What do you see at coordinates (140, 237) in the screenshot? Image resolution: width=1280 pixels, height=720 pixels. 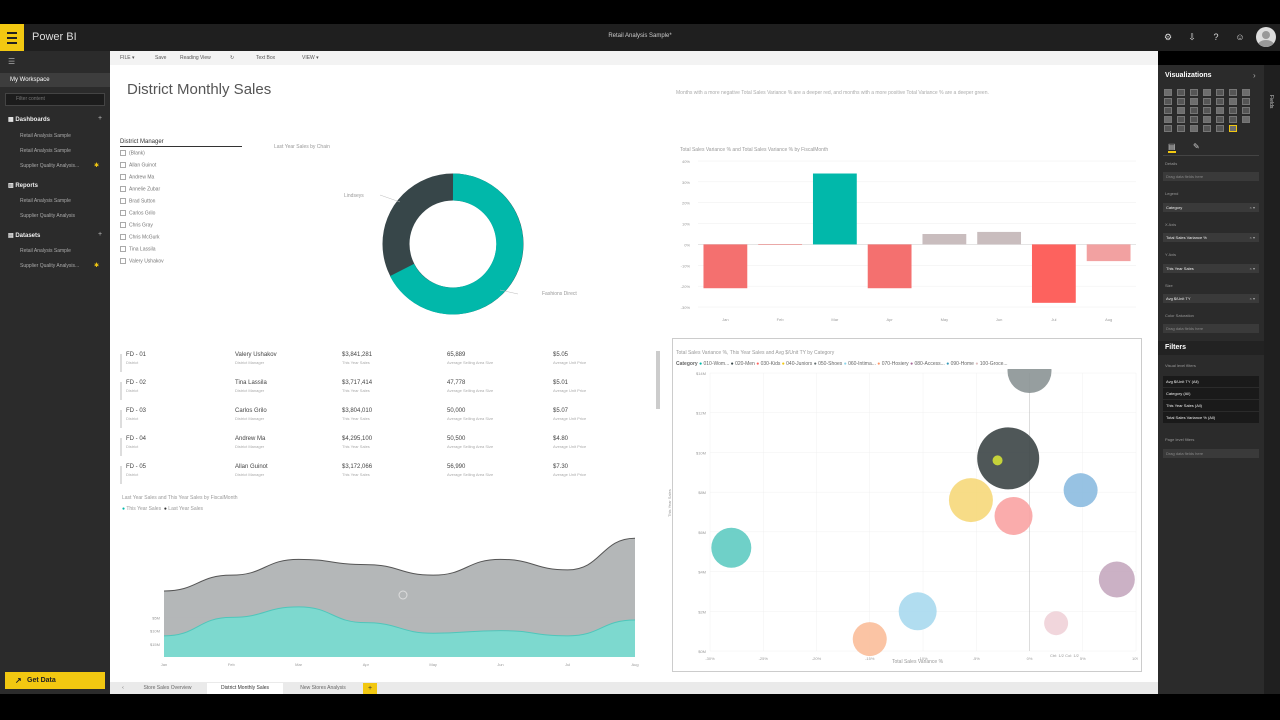 I see `slicer-item: Chris McGurk` at bounding box center [140, 237].